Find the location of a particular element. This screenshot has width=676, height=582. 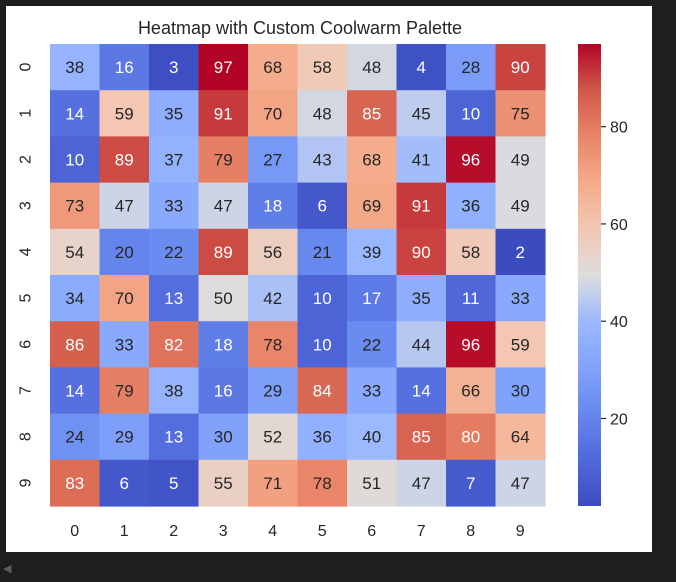

y-tick-label: 0 is located at coordinates (26, 67).